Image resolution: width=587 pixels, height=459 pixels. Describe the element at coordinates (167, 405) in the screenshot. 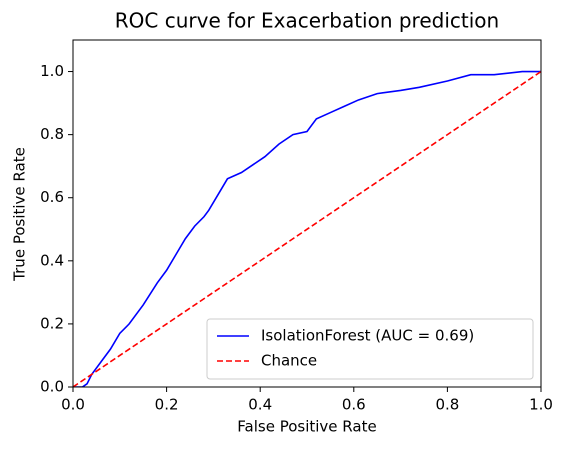

I see `x-tick-label: 0.2` at that location.